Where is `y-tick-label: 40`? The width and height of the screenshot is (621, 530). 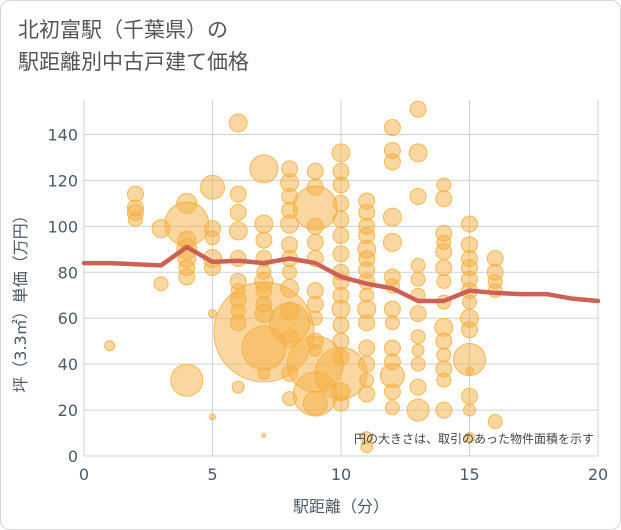 y-tick-label: 40 is located at coordinates (68, 364).